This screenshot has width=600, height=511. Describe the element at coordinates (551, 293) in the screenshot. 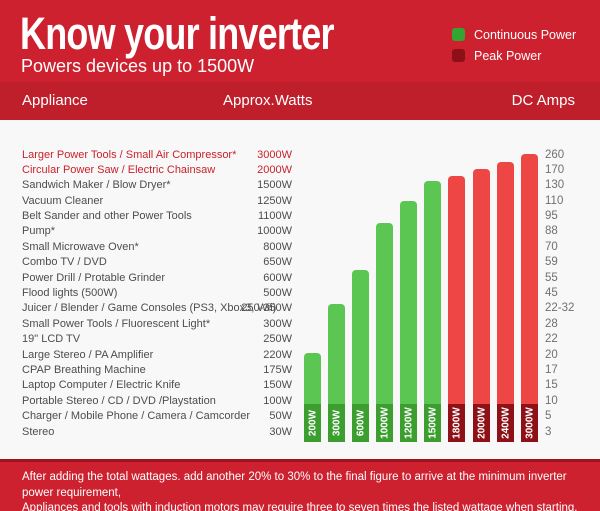

I see `amps-value: 45` at that location.